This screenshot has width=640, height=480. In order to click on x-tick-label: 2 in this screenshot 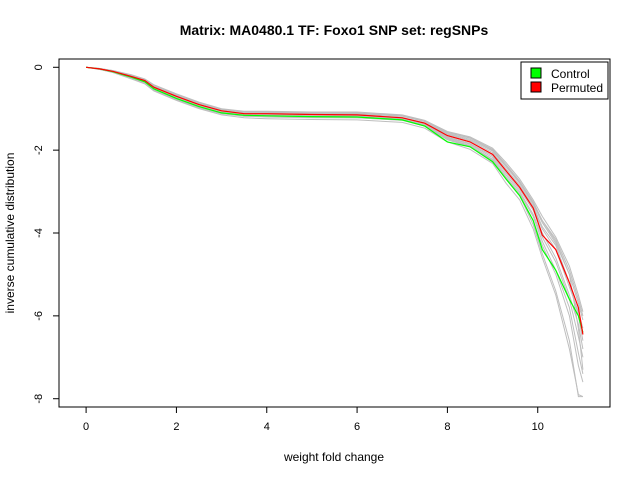, I will do `click(176, 427)`.